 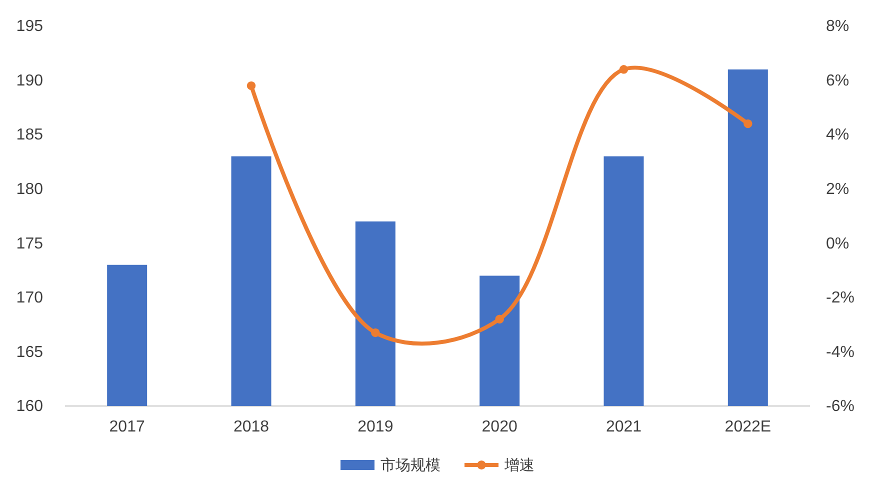 I want to click on y2-tick-label: 8%, so click(x=838, y=27).